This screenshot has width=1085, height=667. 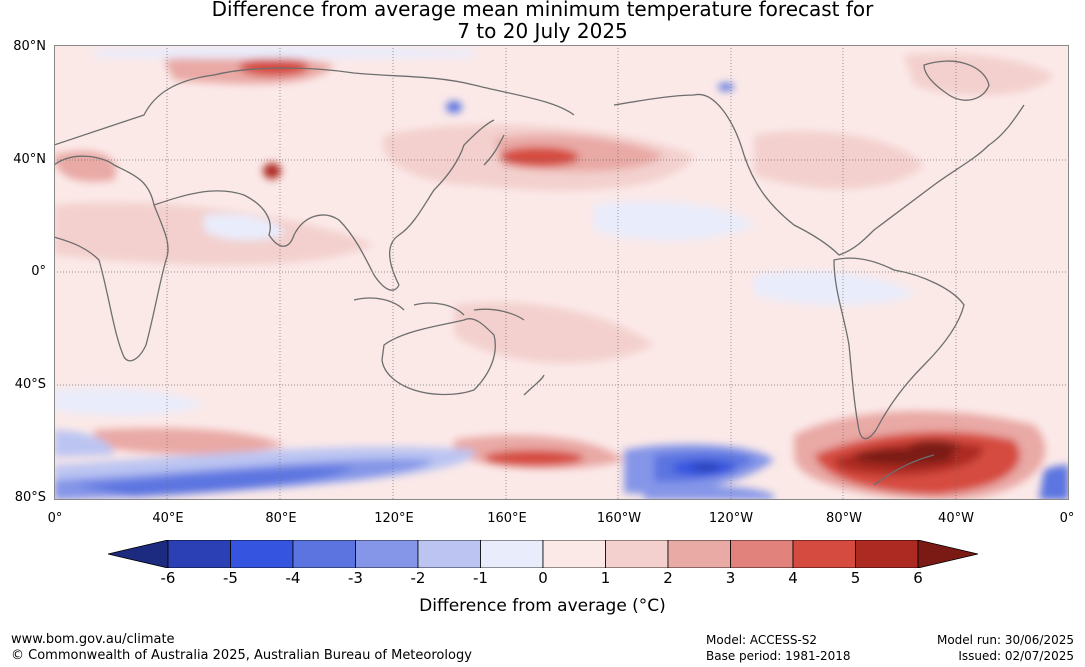 What do you see at coordinates (956, 518) in the screenshot?
I see `lon-label-40w: 40°W` at bounding box center [956, 518].